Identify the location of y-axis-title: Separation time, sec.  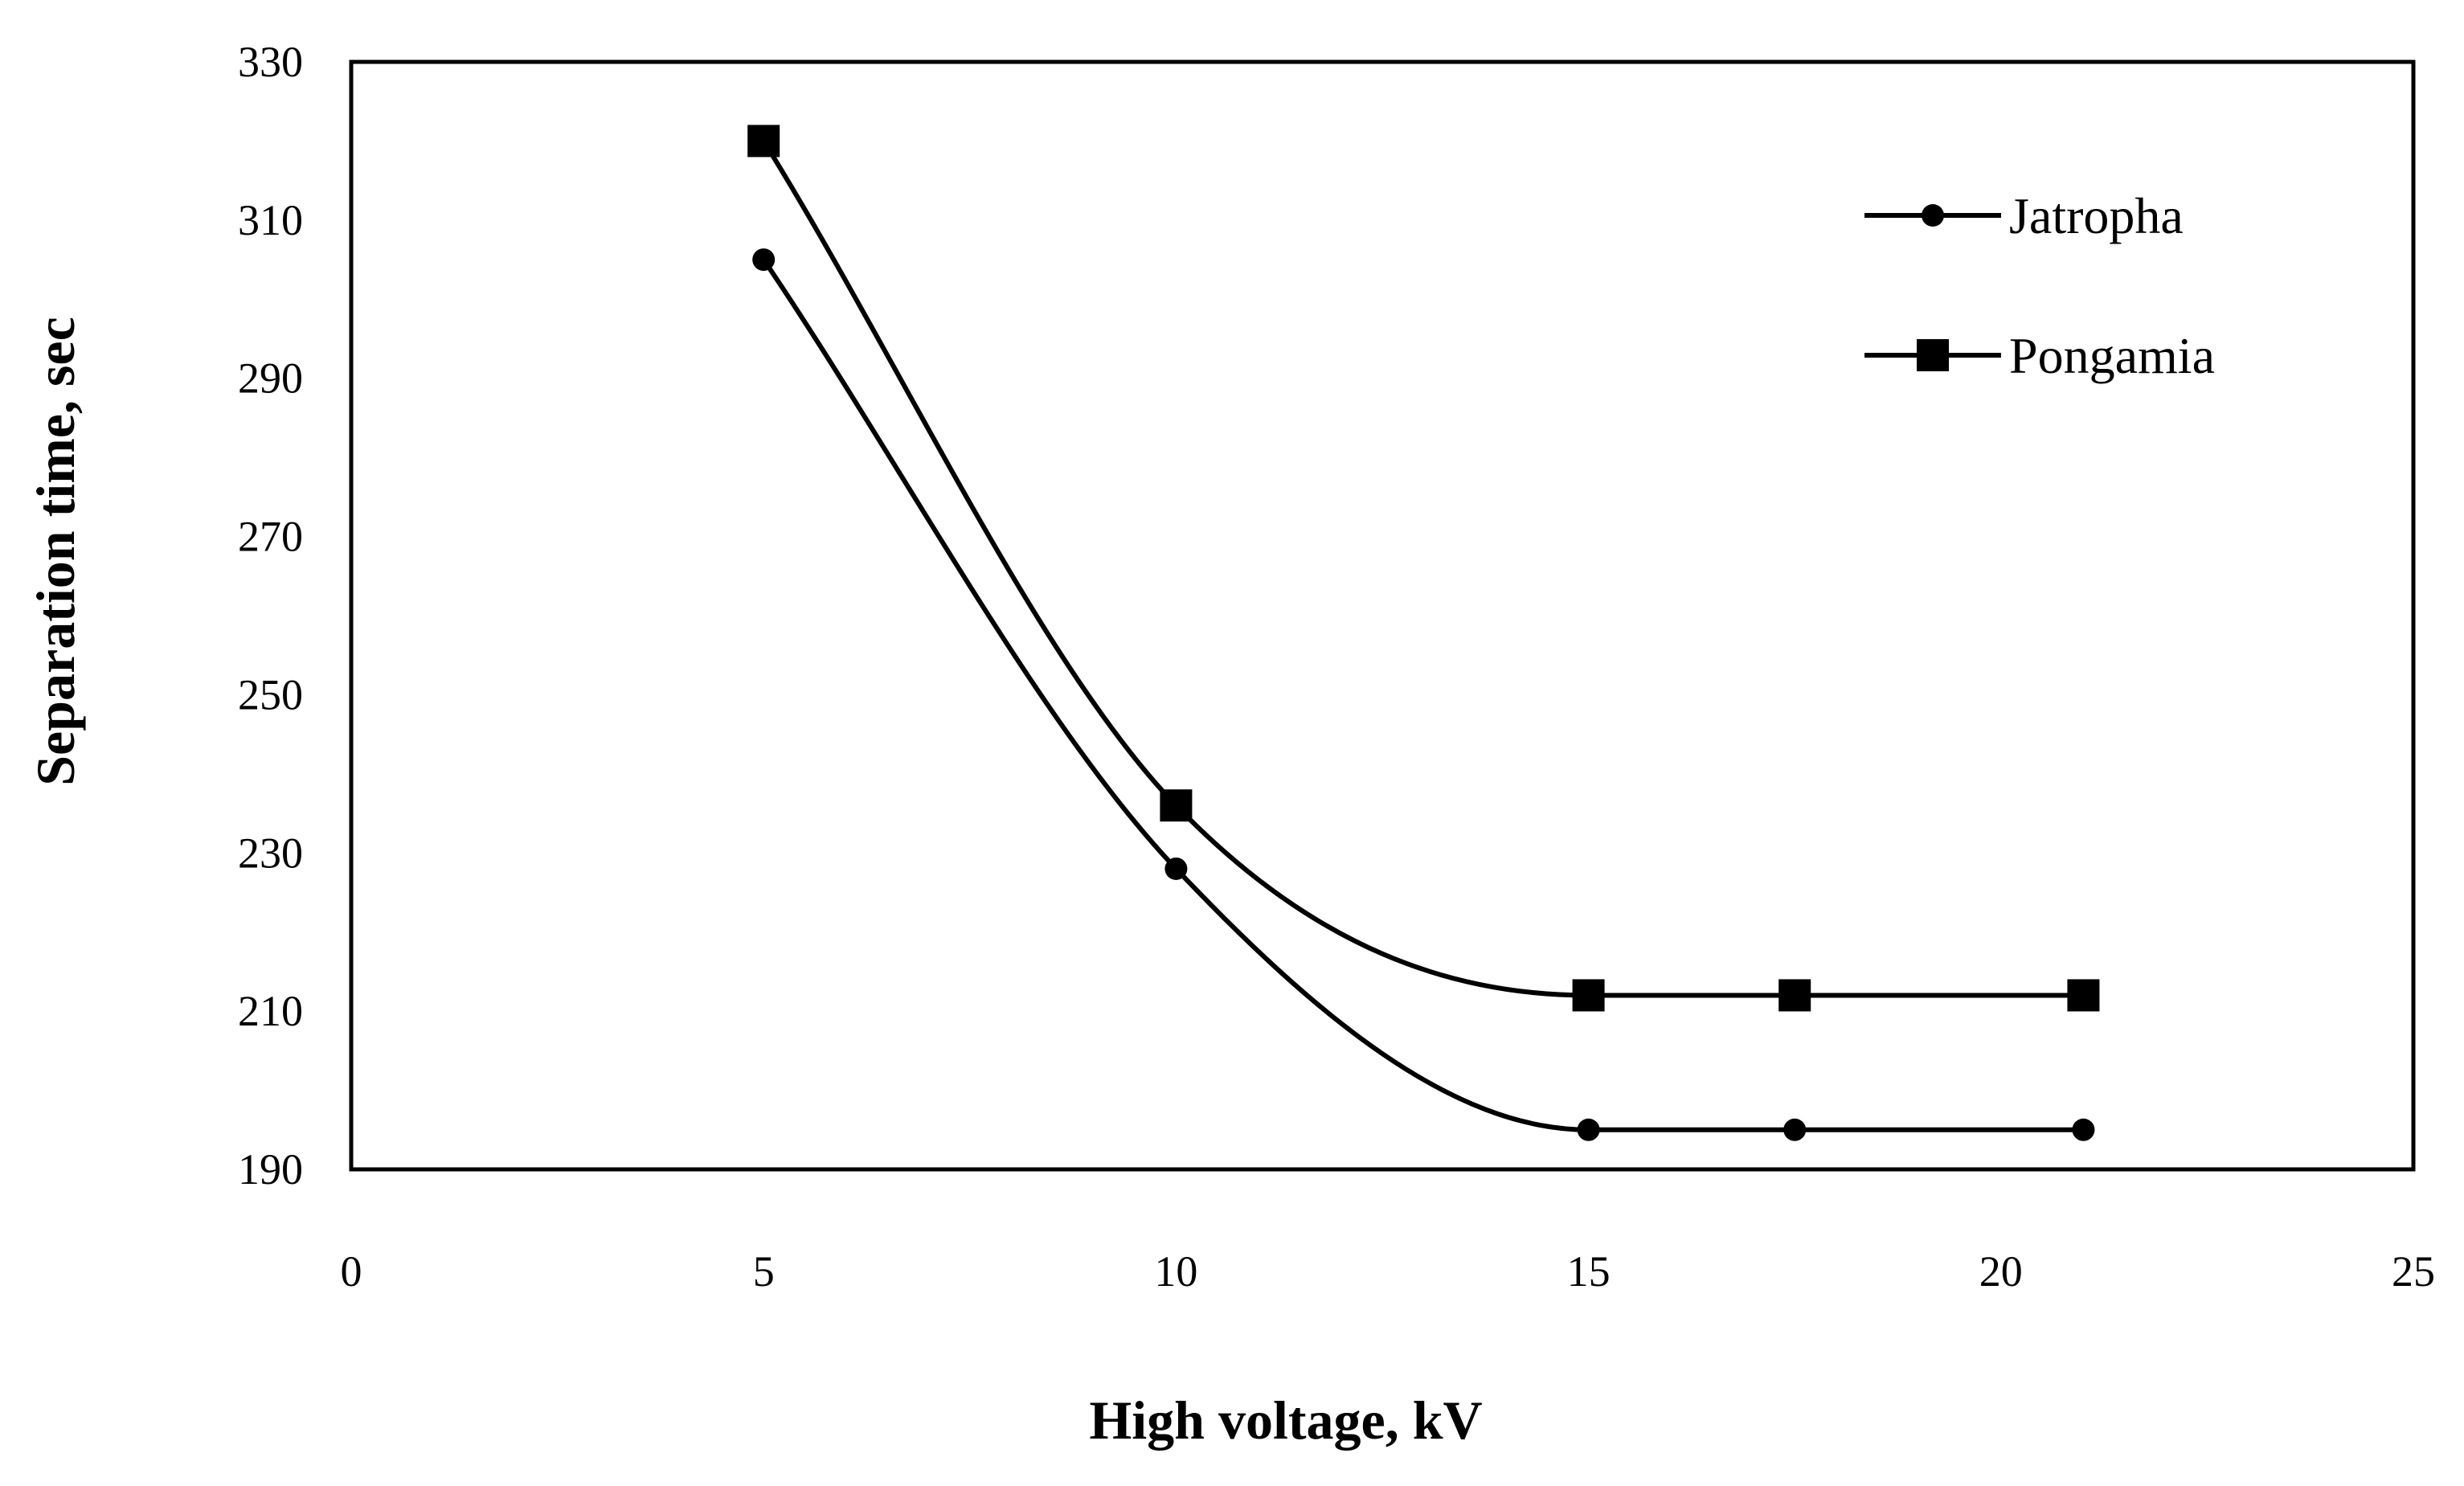
(55, 551).